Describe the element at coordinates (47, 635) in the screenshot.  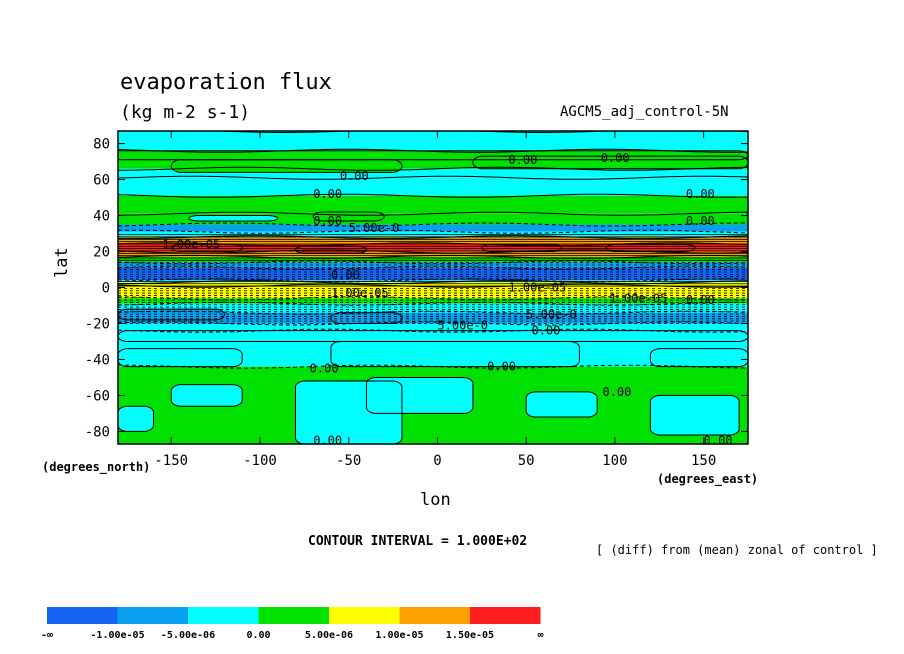
I see `colorbar-label: -∞` at that location.